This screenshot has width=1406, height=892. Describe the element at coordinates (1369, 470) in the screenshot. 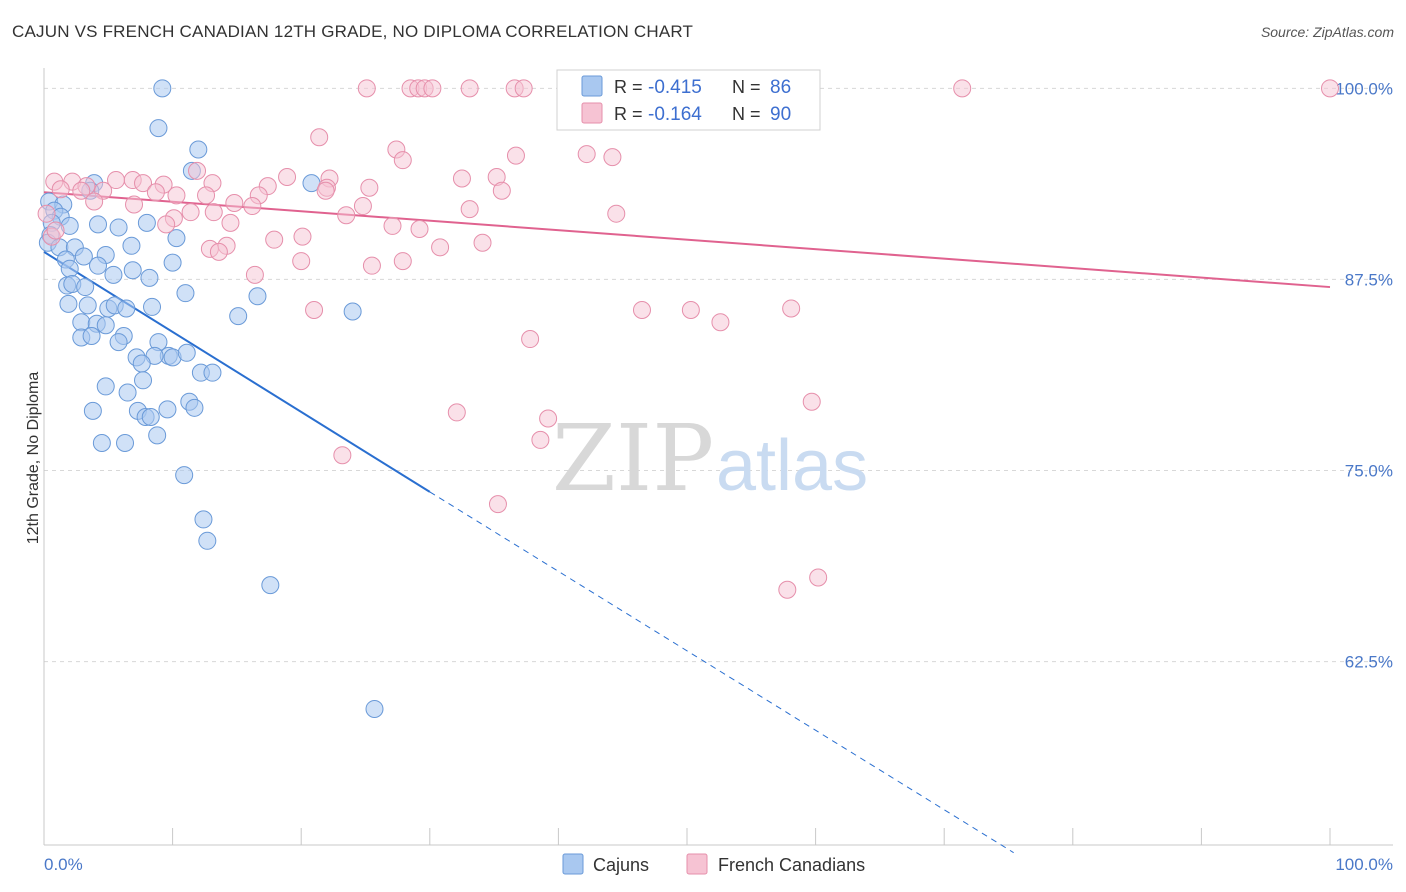

I see `y-tick-label-2: 75.0%` at that location.